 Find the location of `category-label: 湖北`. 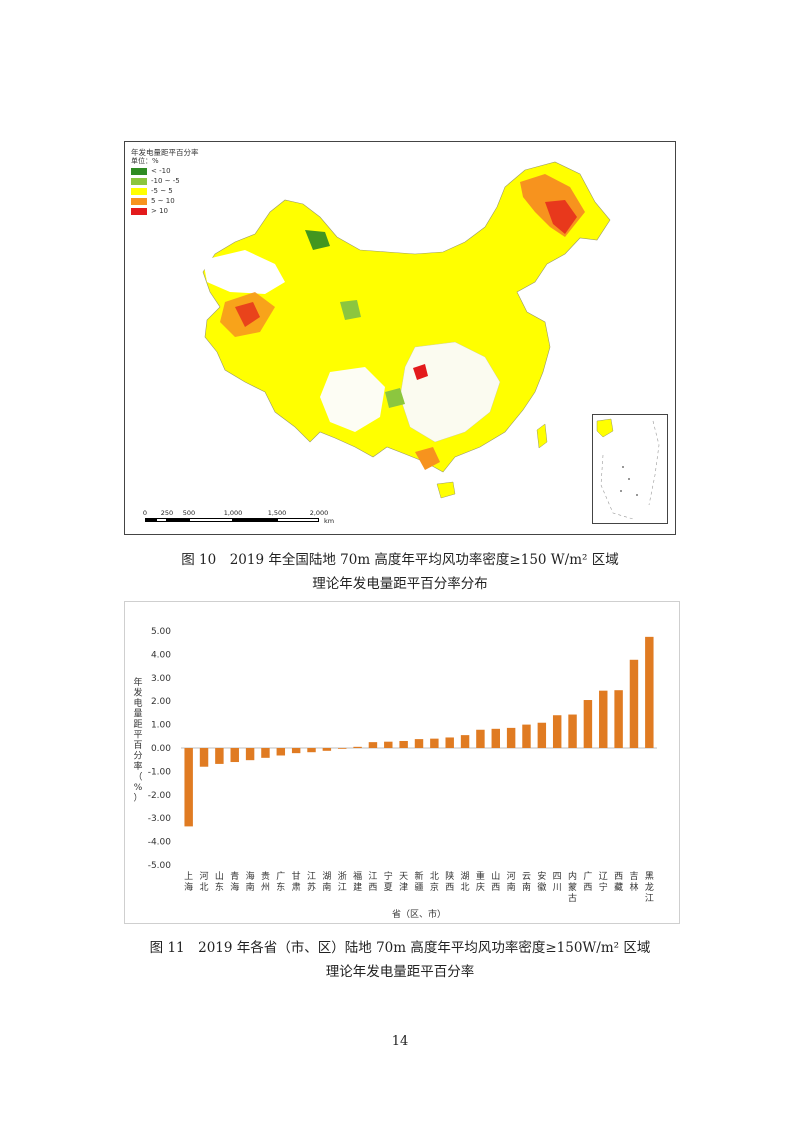

category-label: 湖北 is located at coordinates (465, 882).